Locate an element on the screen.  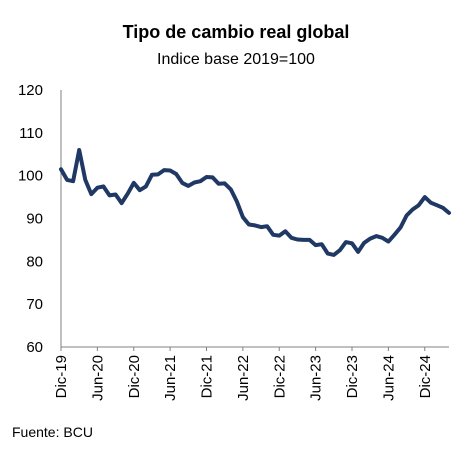
x-tick-label: Dic-23 is located at coordinates (352, 376).